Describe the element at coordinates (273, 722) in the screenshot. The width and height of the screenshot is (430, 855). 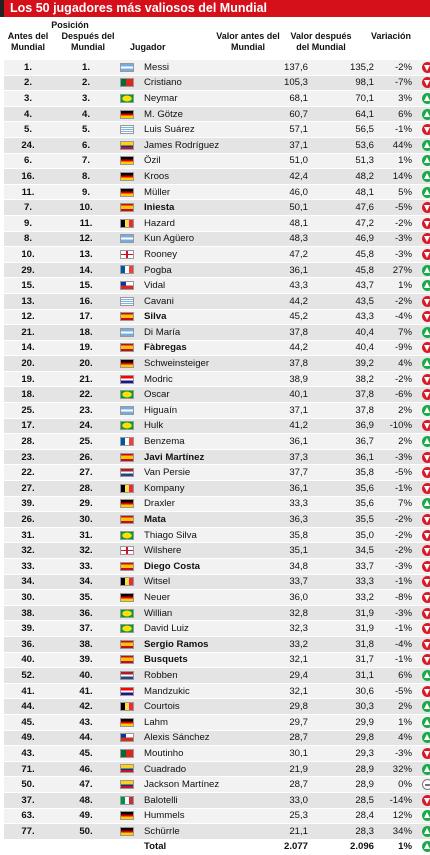
I see `value-before: 29,7` at that location.